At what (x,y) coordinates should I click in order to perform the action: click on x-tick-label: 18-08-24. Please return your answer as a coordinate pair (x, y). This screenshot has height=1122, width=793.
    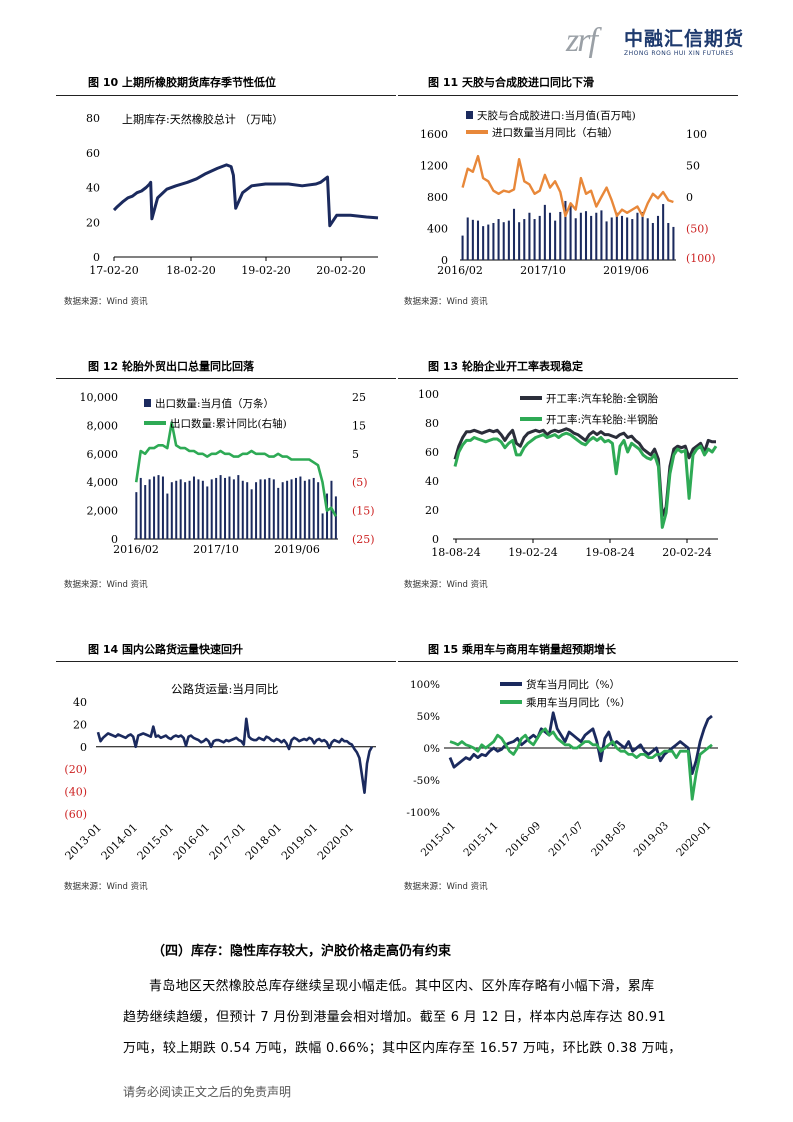
    Looking at the image, I should click on (455, 552).